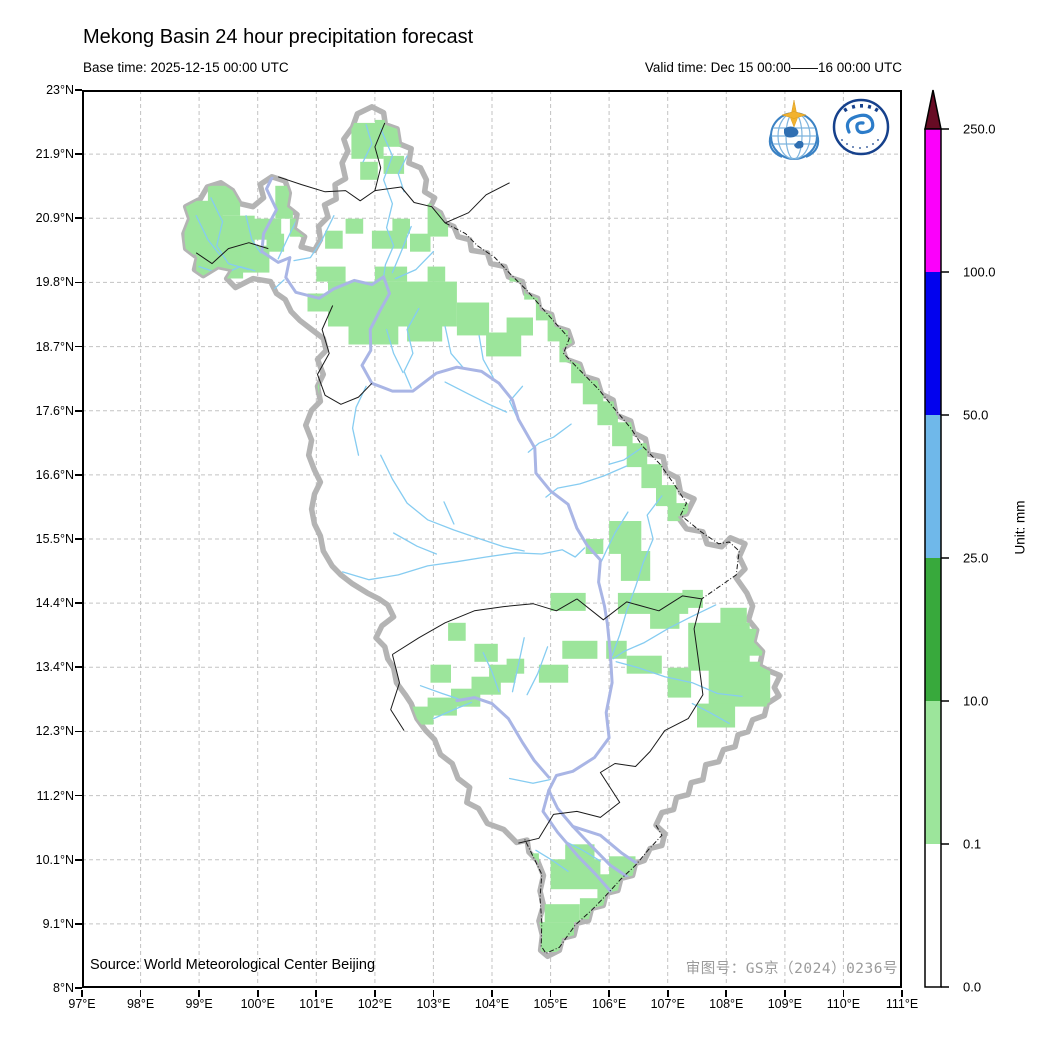  Describe the element at coordinates (54, 474) in the screenshot. I see `y-tick-label: 16.6°N` at that location.